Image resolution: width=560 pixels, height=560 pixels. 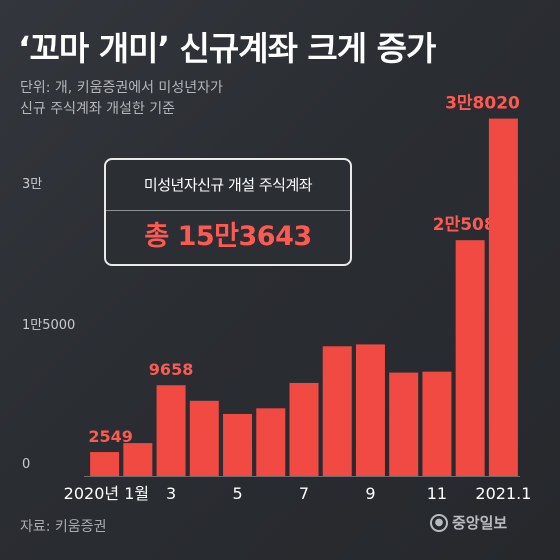 What do you see at coordinates (63, 527) in the screenshot?
I see `source-note: 자료: 키움증권` at bounding box center [63, 527].